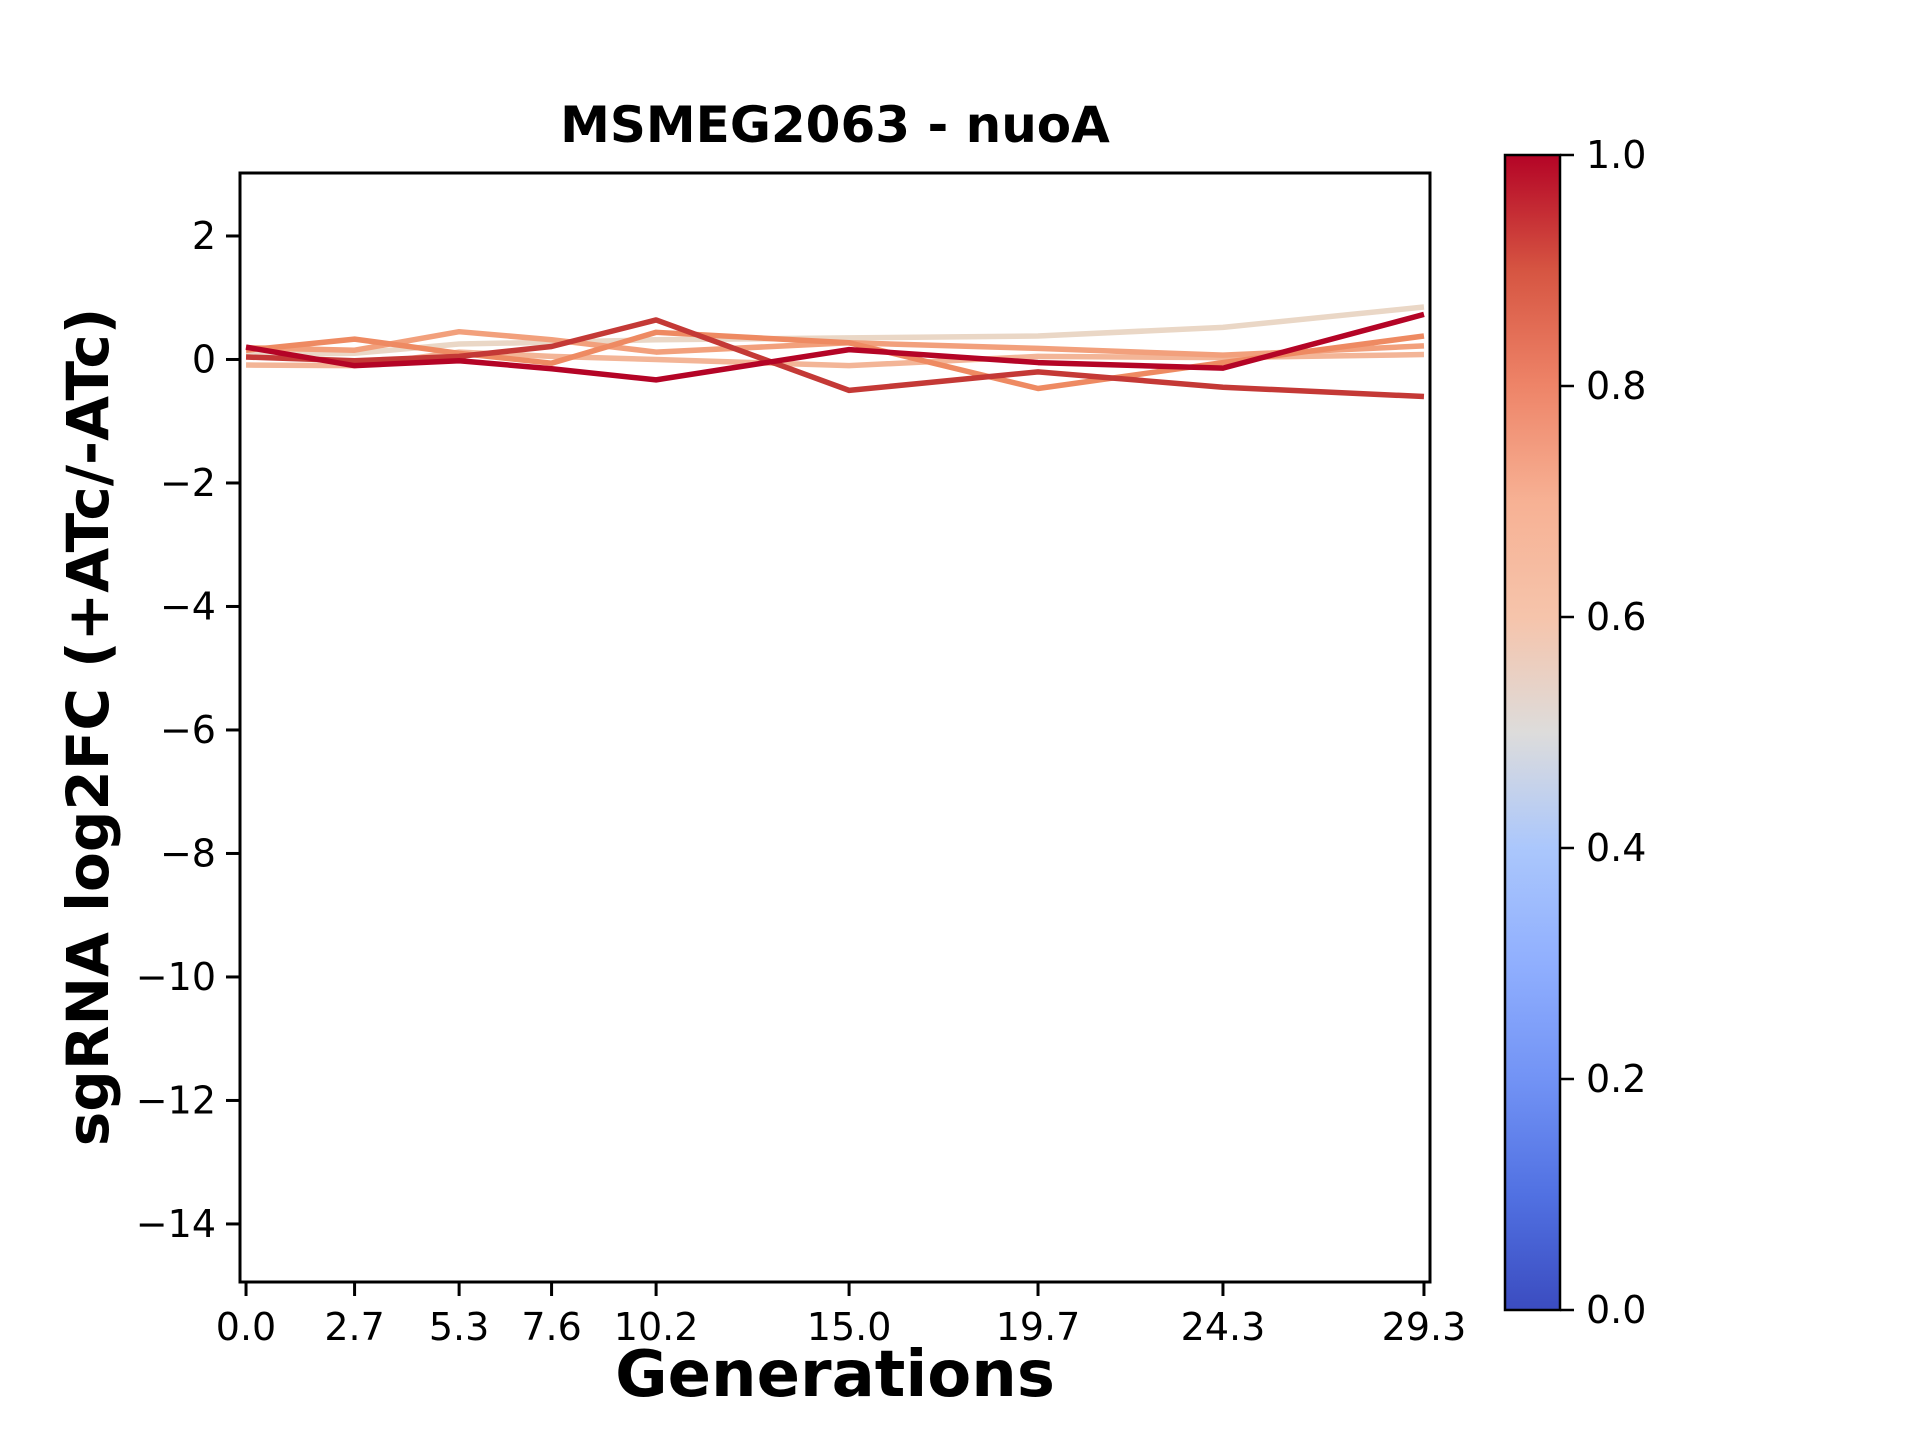 Image resolution: width=1920 pixels, height=1440 pixels. What do you see at coordinates (176, 977) in the screenshot?
I see `y-tick-label: −10` at bounding box center [176, 977].